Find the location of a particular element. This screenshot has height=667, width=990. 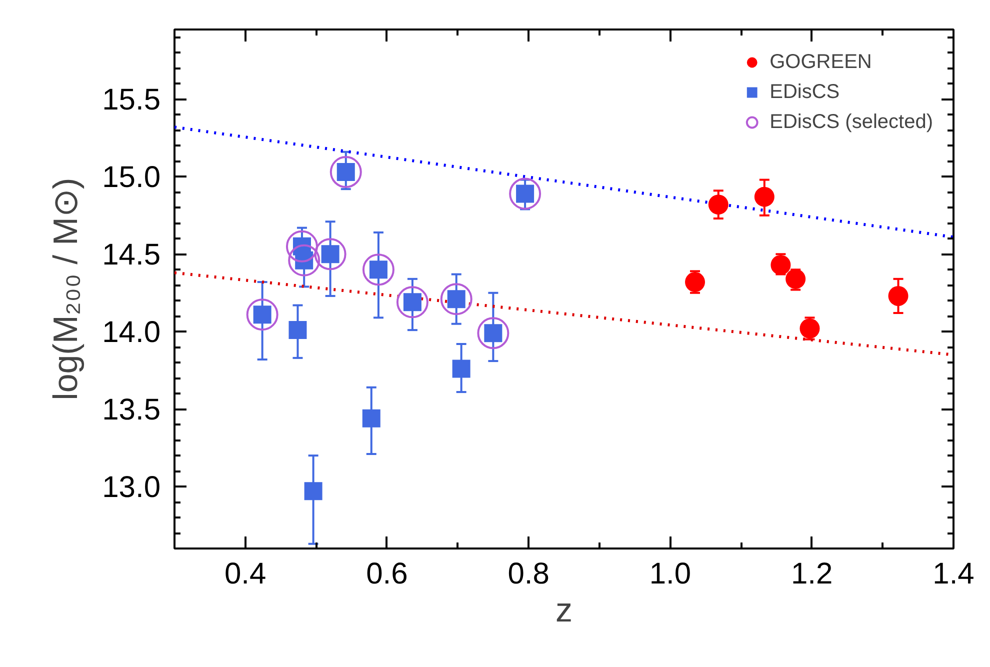

y-tick-label: 15.5 is located at coordinates (131, 100).